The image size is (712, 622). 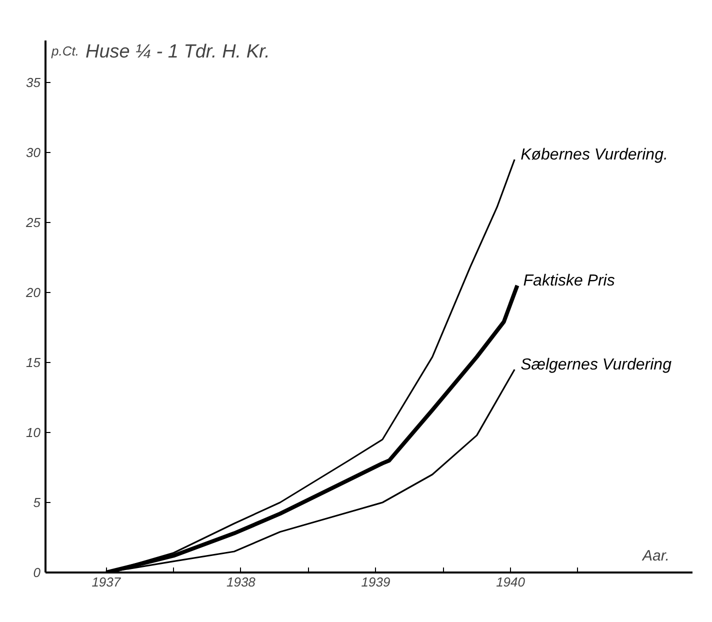 I want to click on x-axis-title: Aar., so click(x=656, y=556).